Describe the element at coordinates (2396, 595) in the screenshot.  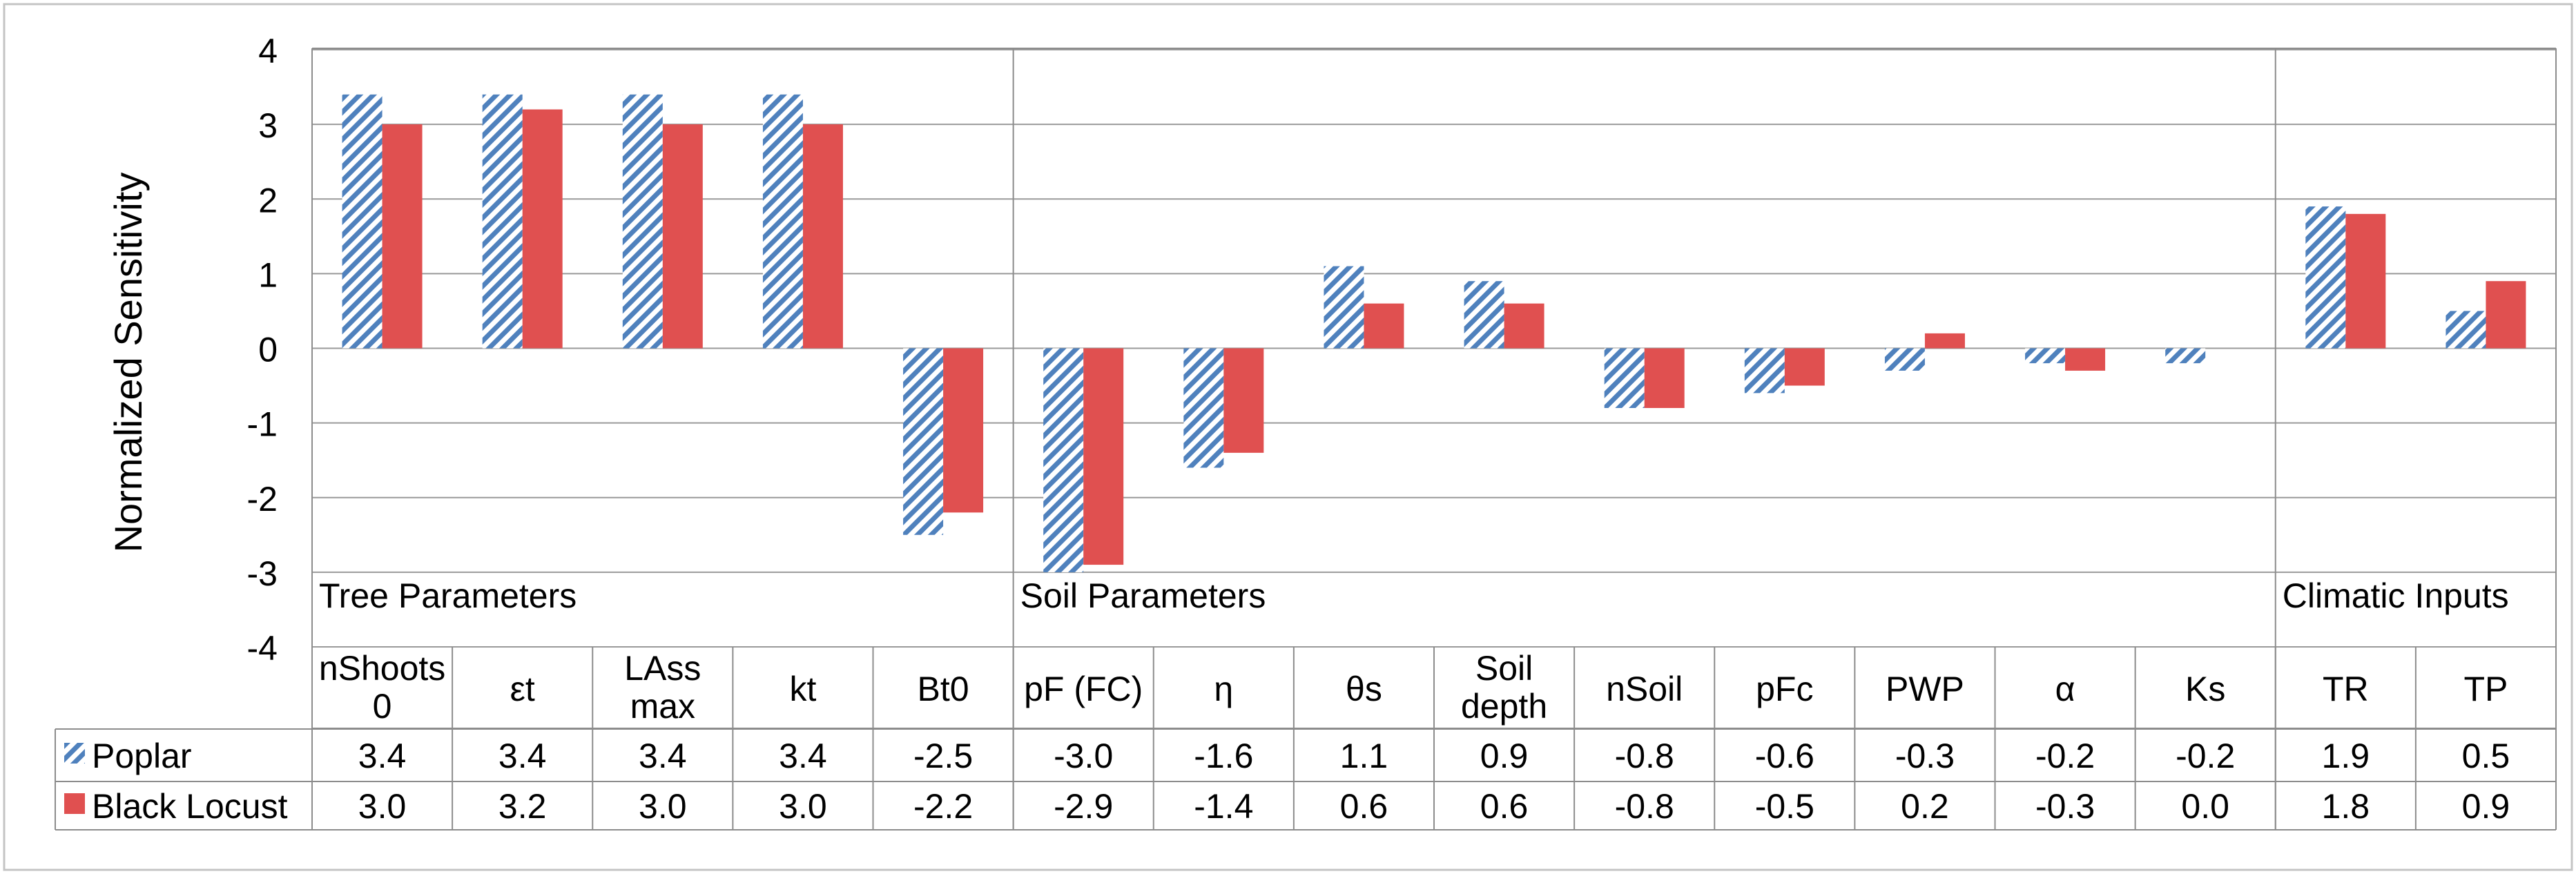
I see `group-label: Climatic Inputs` at that location.